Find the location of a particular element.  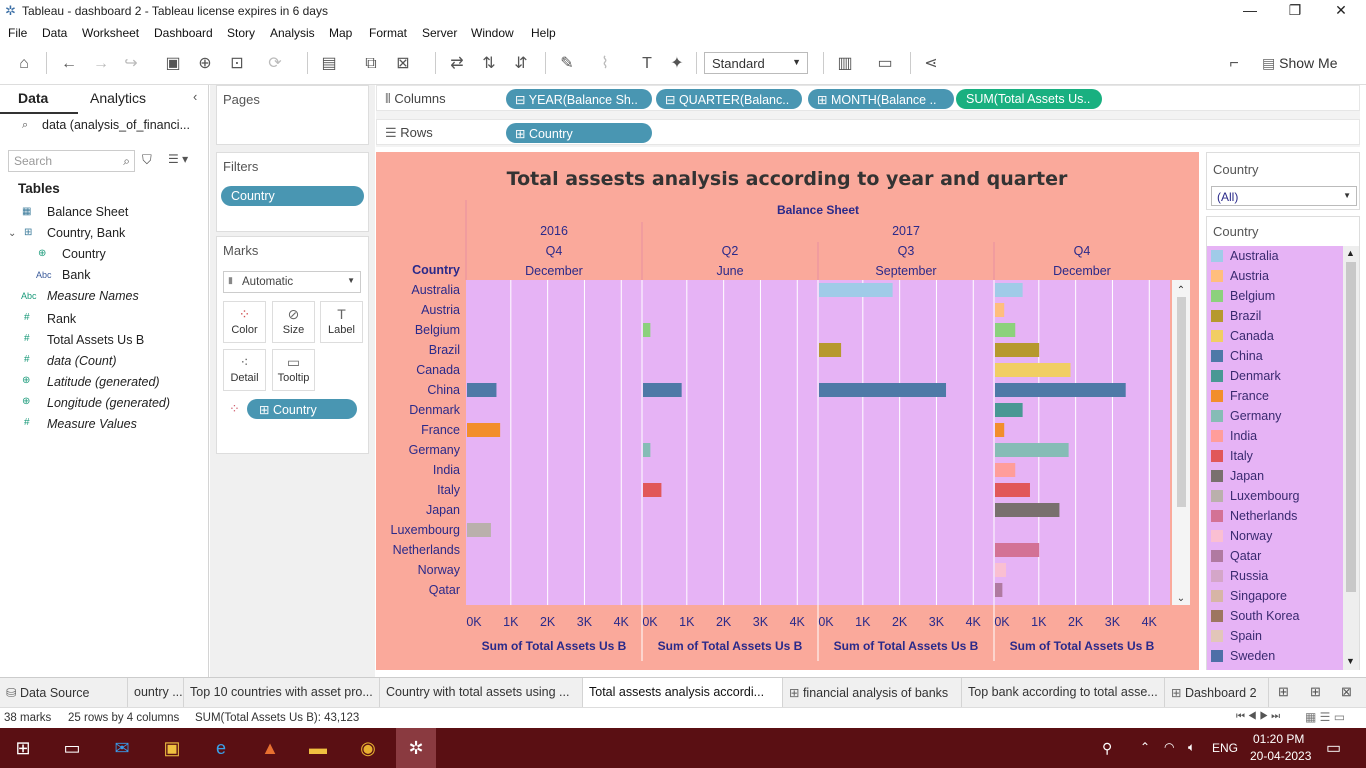

show-labels-icon: T is located at coordinates (647, 63).